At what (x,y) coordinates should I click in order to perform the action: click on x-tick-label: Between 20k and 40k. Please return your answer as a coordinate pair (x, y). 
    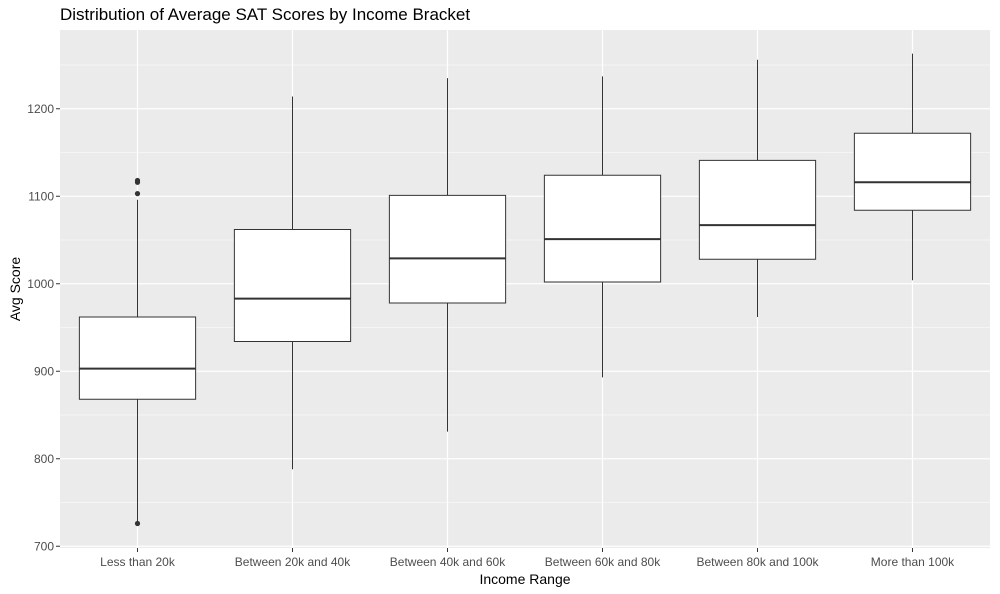
    Looking at the image, I should click on (293, 562).